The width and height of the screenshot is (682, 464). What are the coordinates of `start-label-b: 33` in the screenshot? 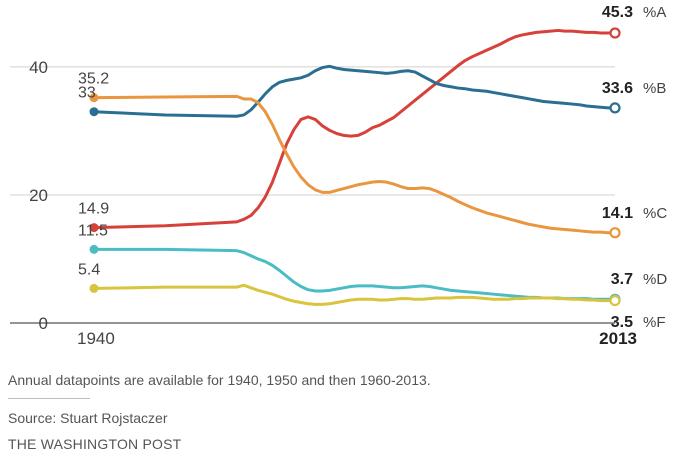 It's located at (87, 93).